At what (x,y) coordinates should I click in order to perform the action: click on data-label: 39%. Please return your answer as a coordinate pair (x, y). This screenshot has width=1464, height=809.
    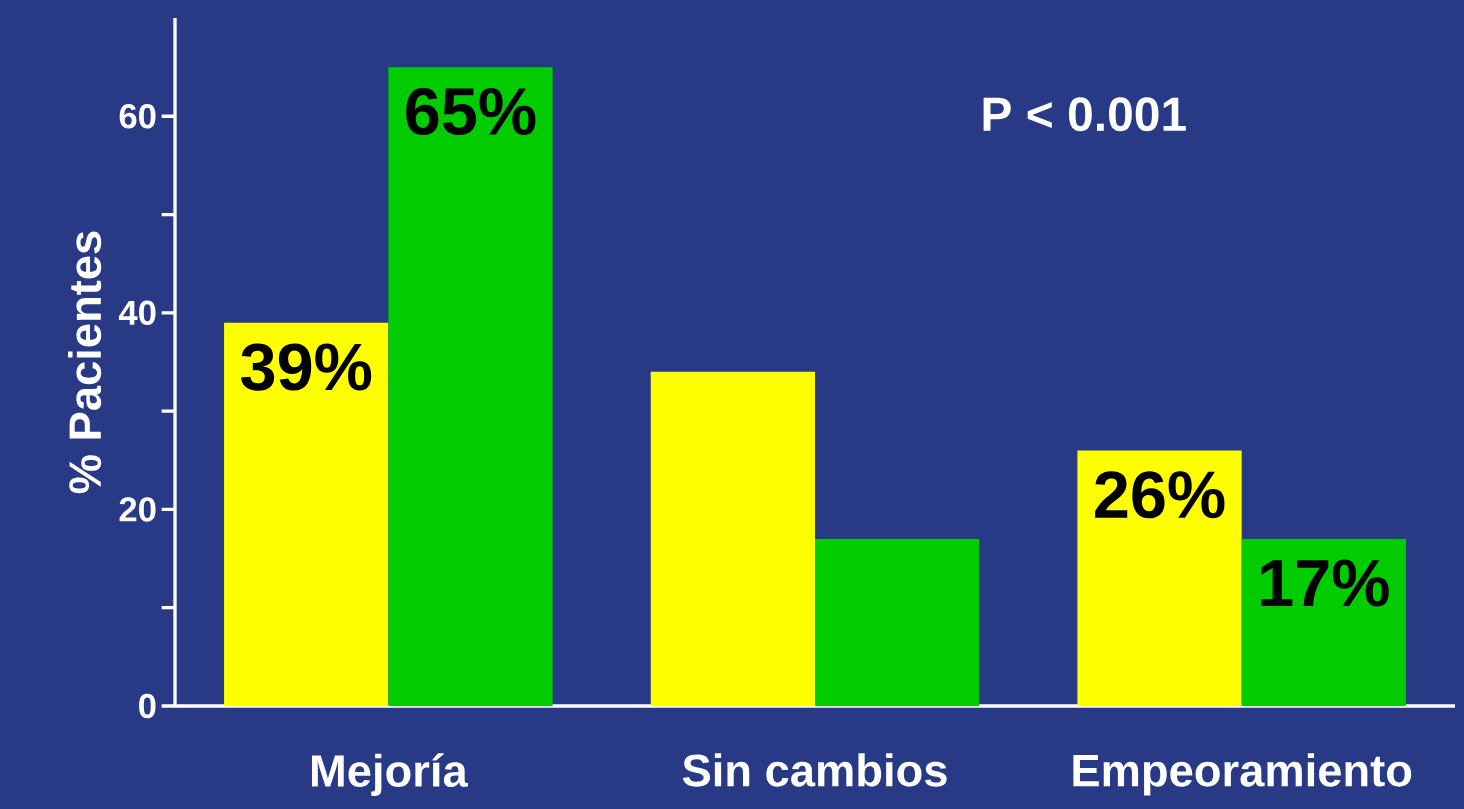
    Looking at the image, I should click on (306, 367).